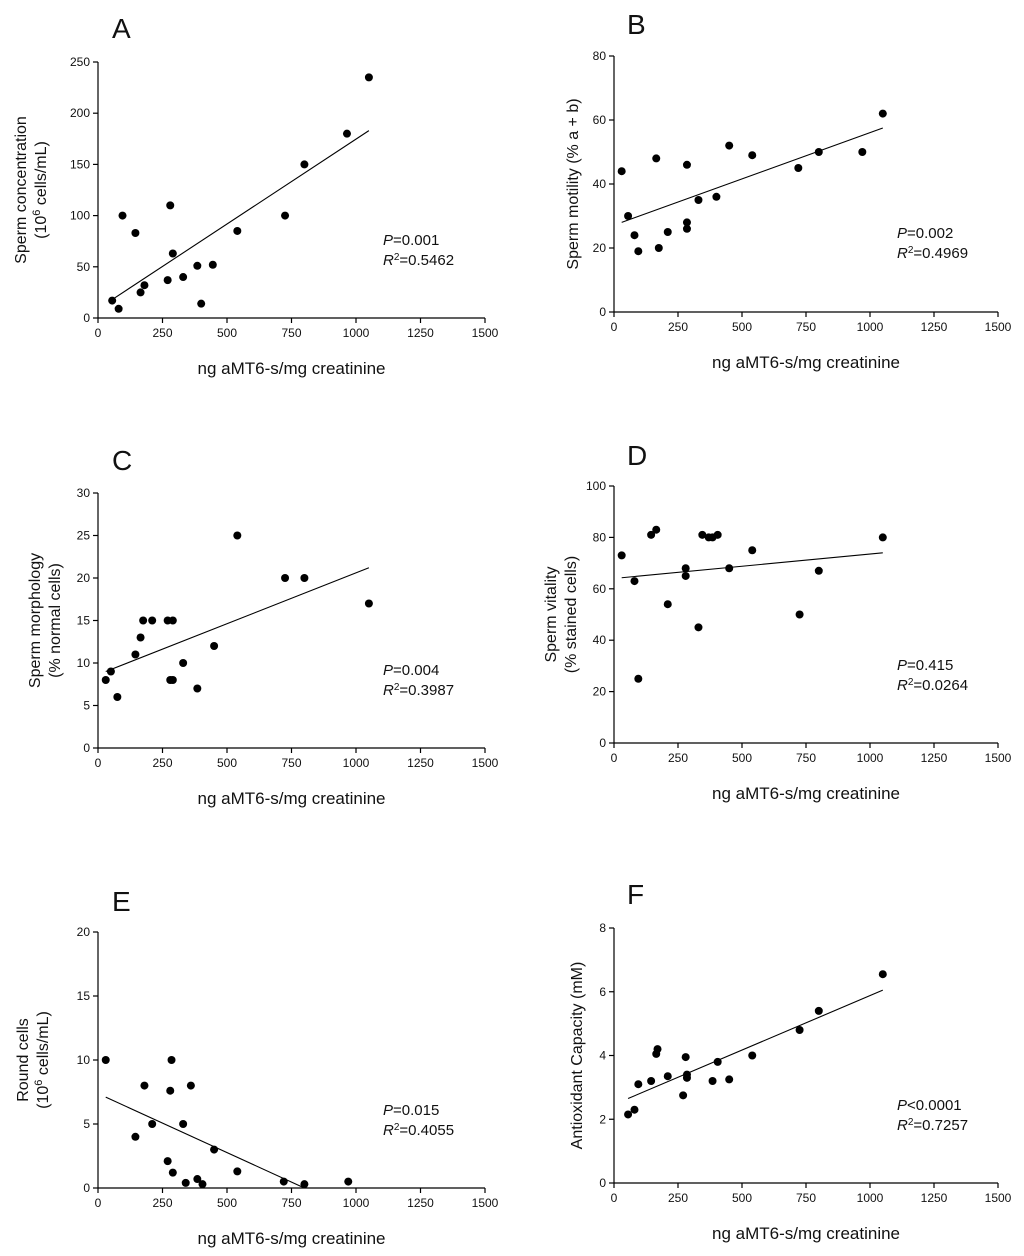  Describe the element at coordinates (806, 1198) in the screenshot. I see `panel-f-x-tick-label: 750` at that location.